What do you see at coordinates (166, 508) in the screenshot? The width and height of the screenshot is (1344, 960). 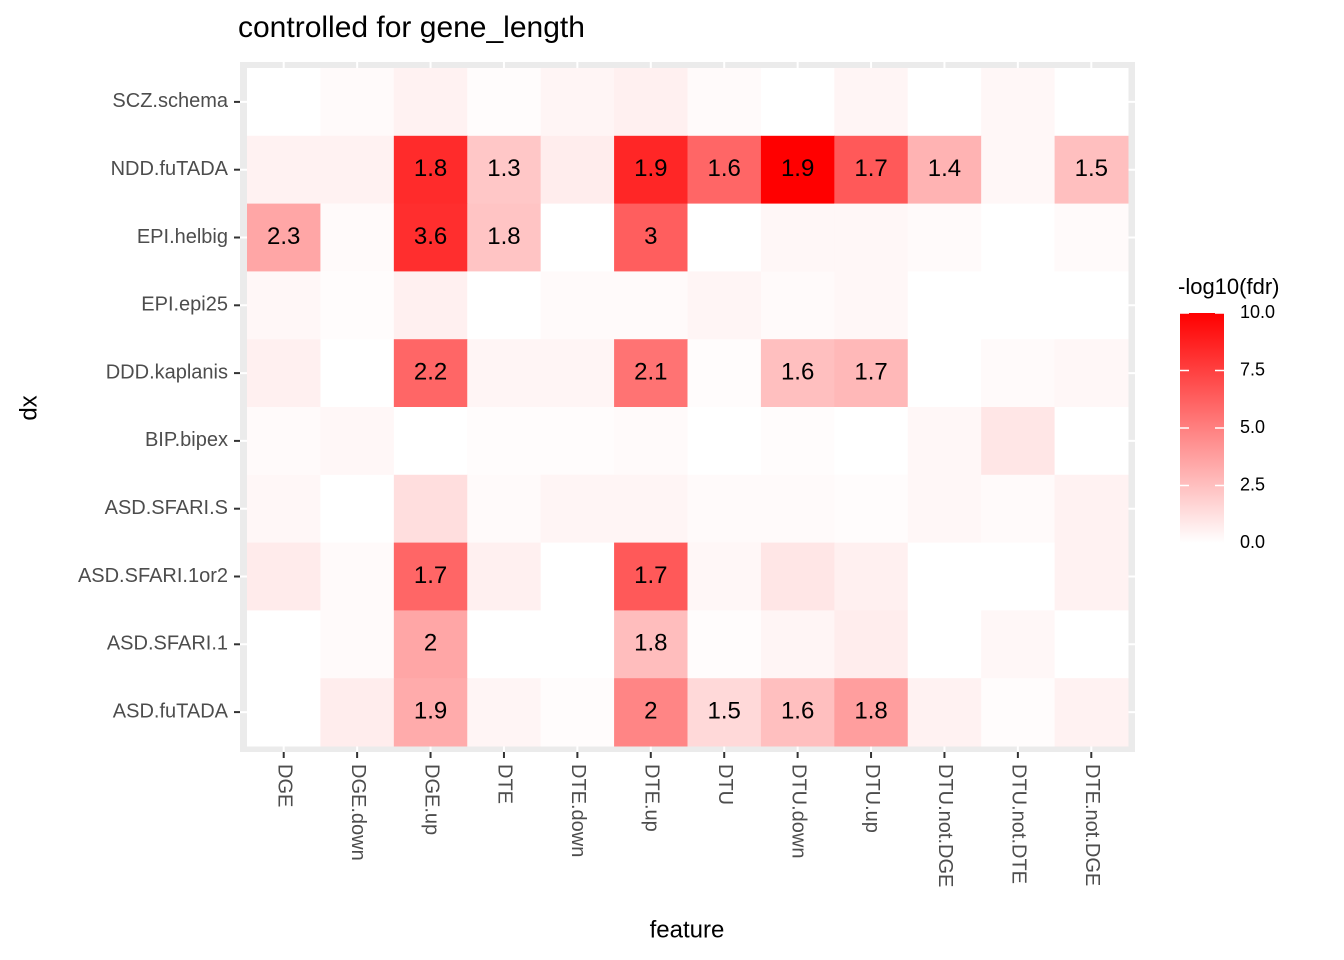 I see `y-tick-label: ASD.SFARI.S` at bounding box center [166, 508].